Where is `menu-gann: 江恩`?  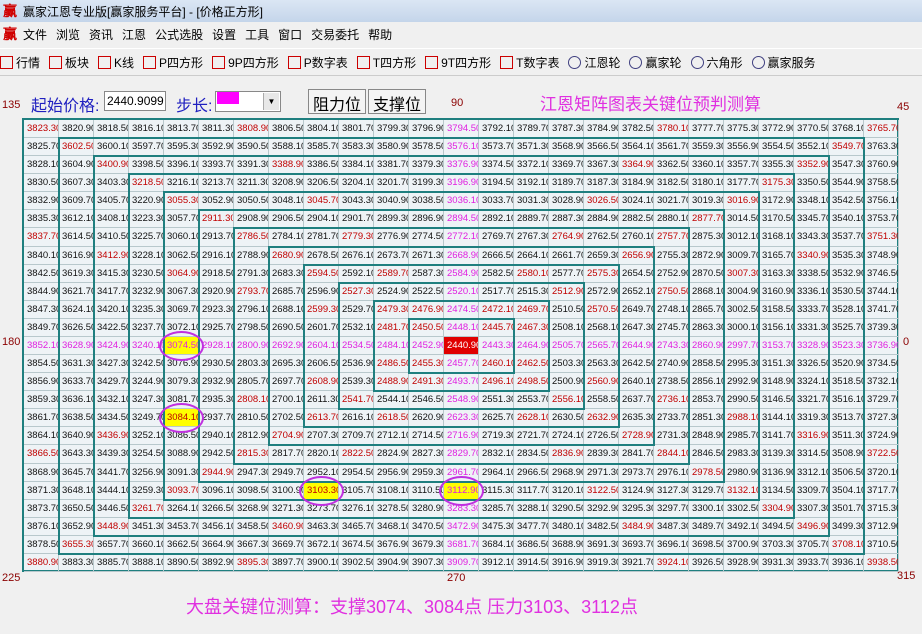
menu-gann: 江恩 is located at coordinates (134, 34).